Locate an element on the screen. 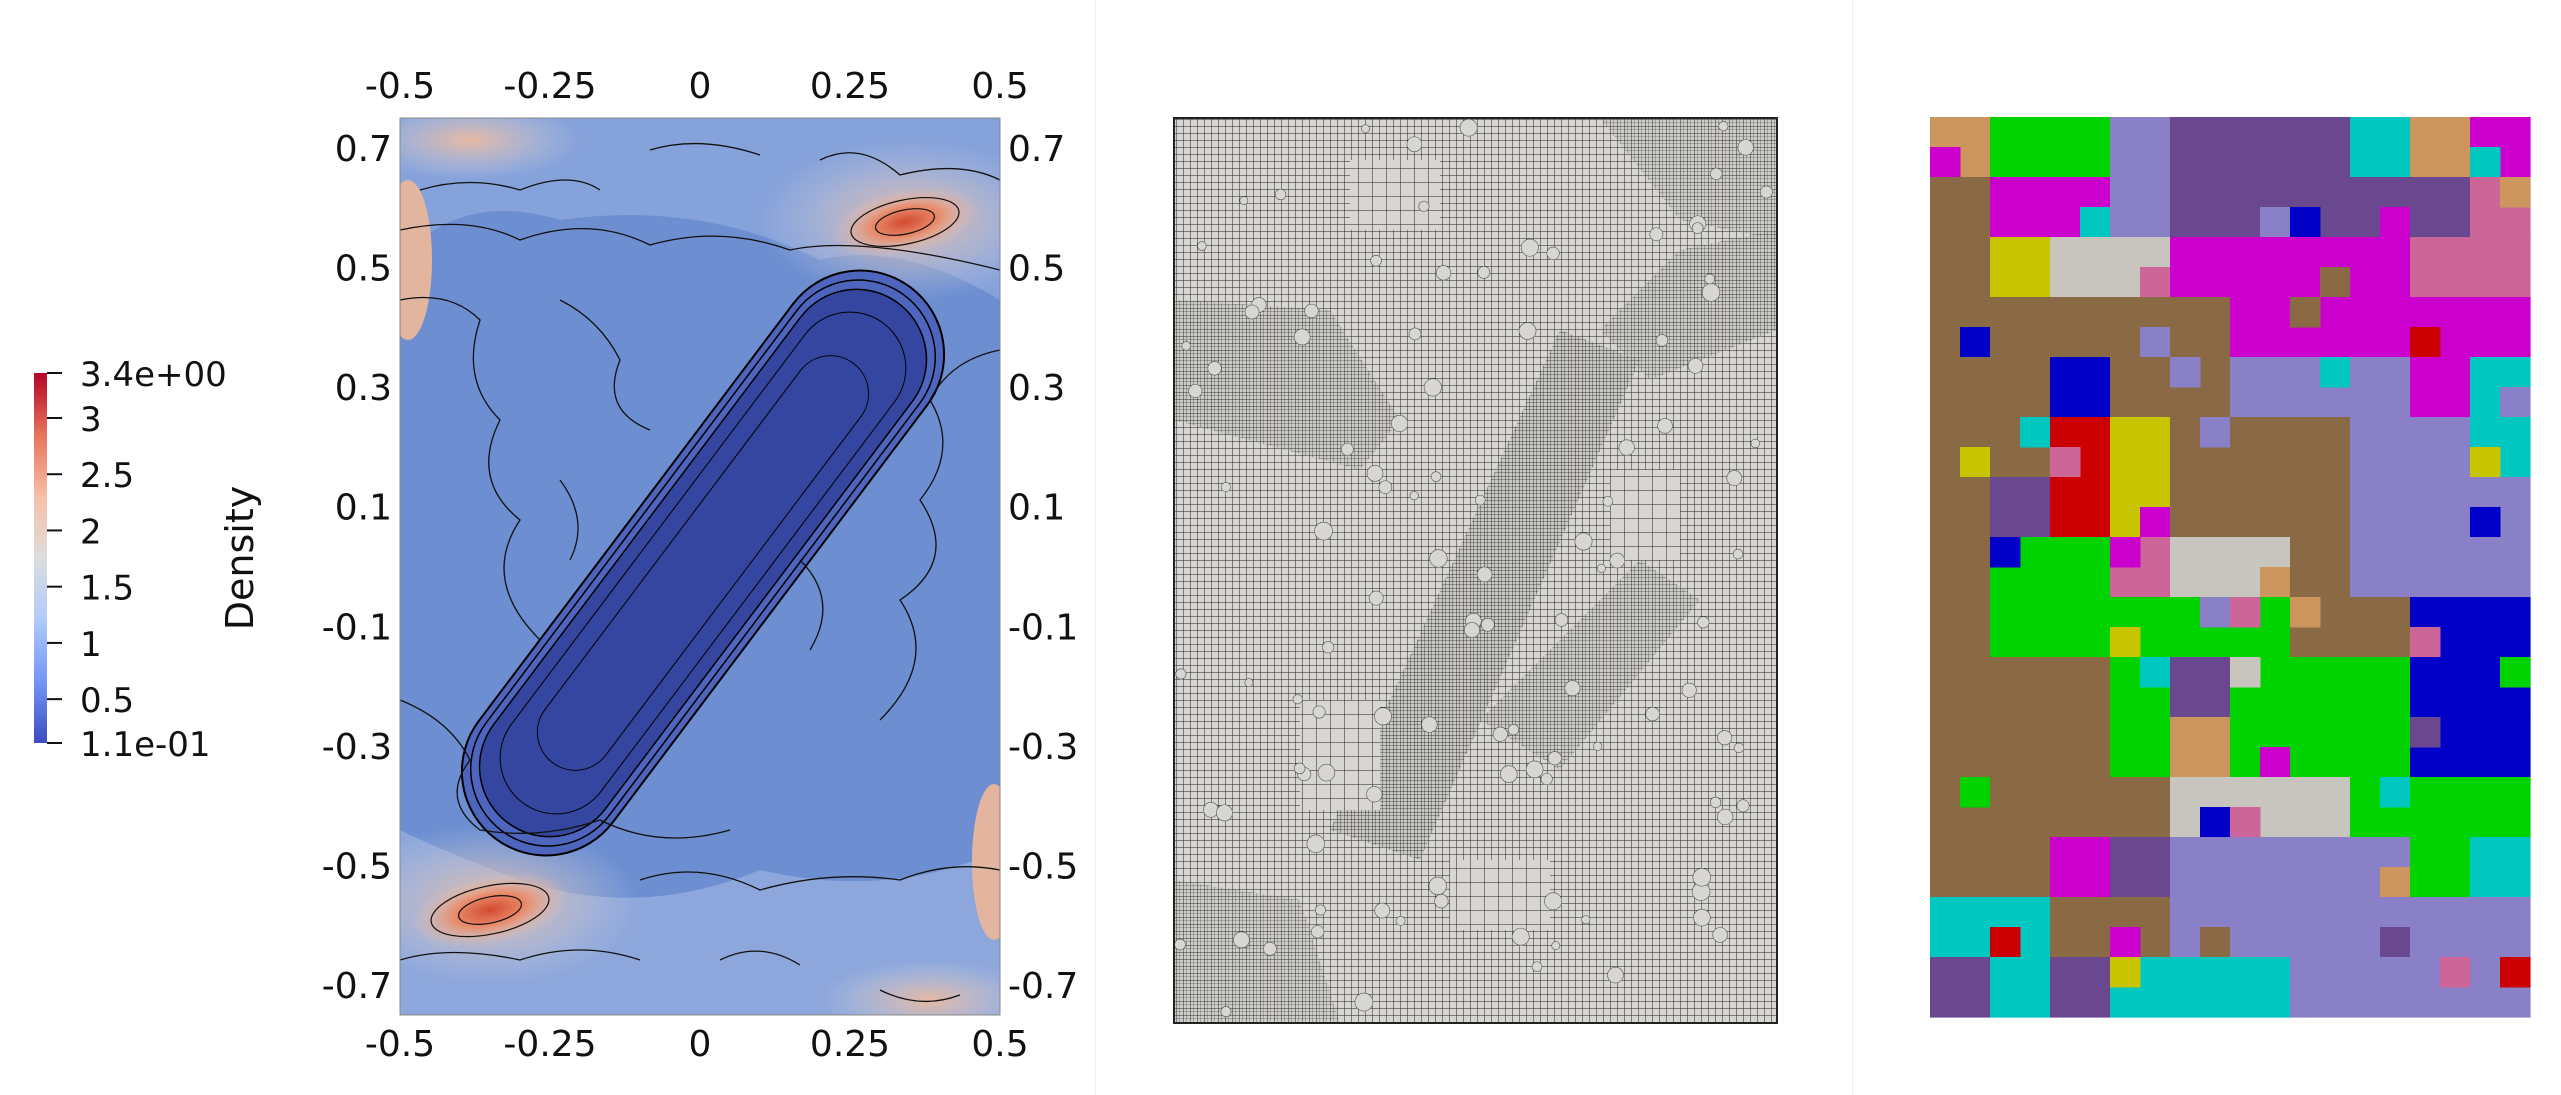 Image resolution: width=2561 pixels, height=1095 pixels. x-tick-label-top: 0.25 is located at coordinates (850, 86).